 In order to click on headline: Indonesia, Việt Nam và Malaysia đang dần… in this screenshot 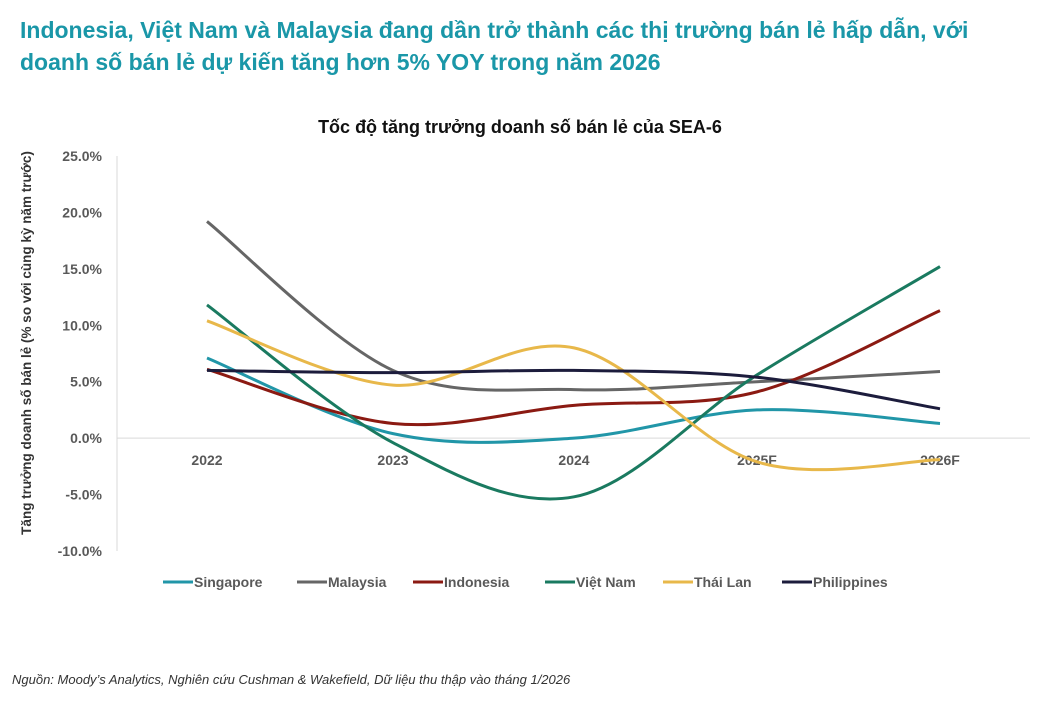, I will do `click(494, 46)`.